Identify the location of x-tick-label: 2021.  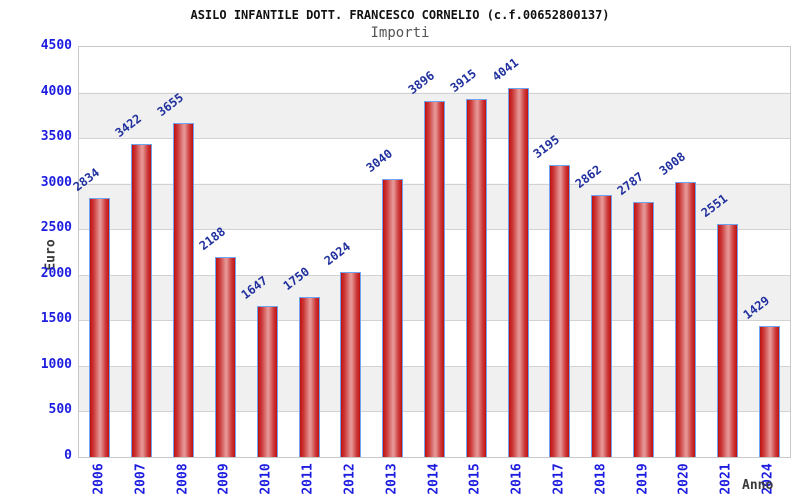
(726, 479).